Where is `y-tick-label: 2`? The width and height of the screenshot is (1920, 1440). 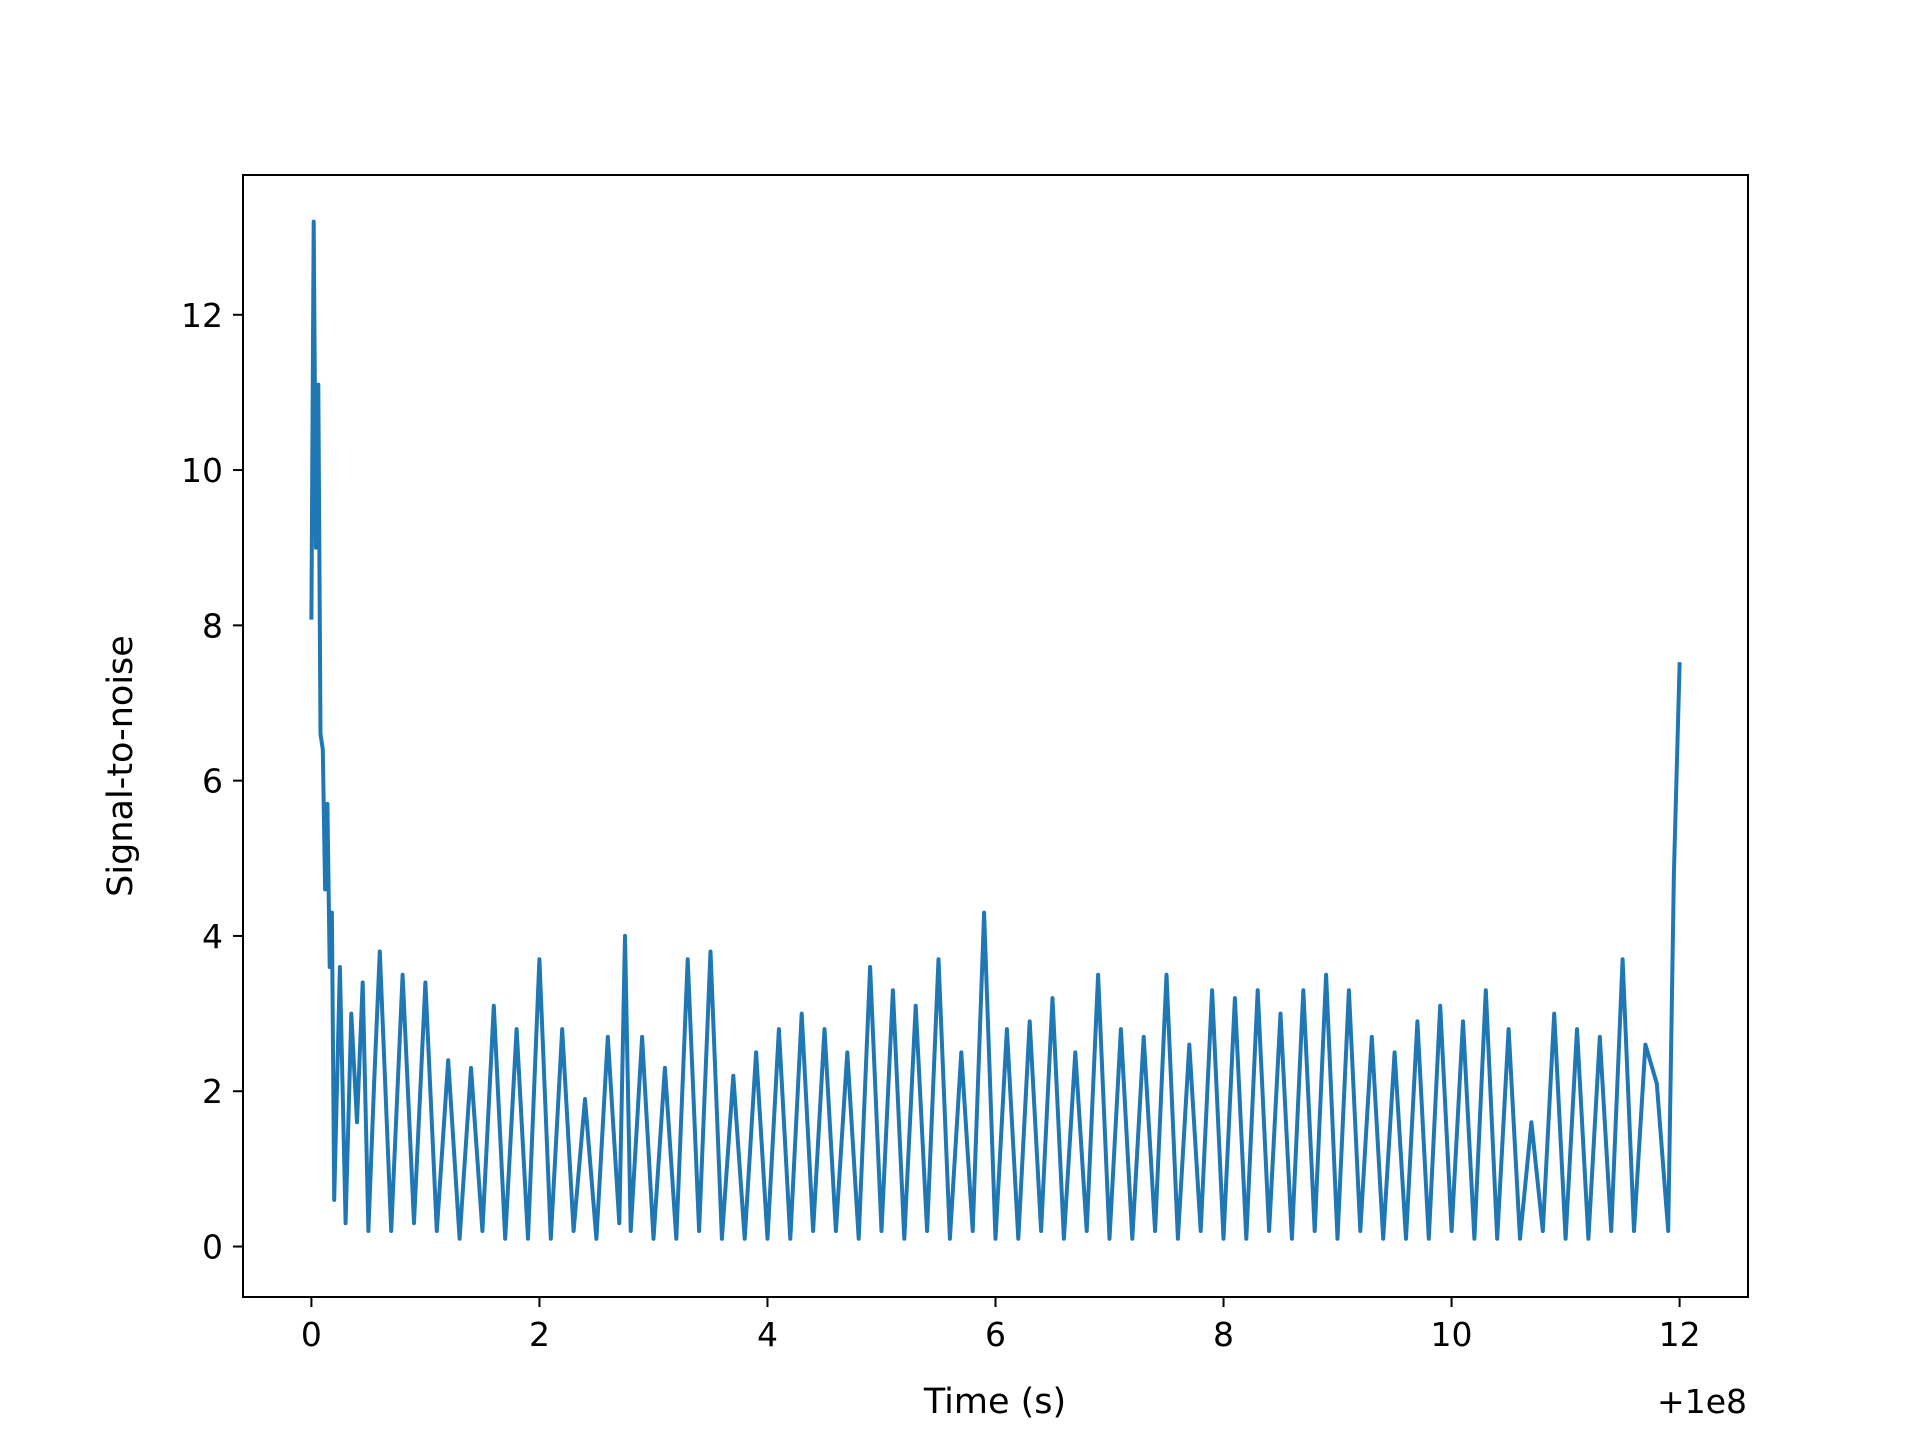
y-tick-label: 2 is located at coordinates (212, 1091).